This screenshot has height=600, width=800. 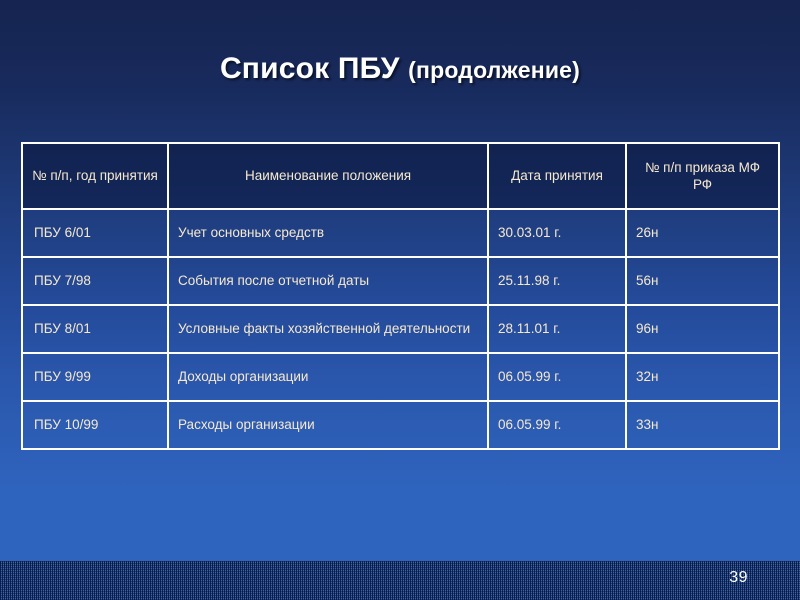 I want to click on cell-number: ПБУ 9/99, so click(x=95, y=377).